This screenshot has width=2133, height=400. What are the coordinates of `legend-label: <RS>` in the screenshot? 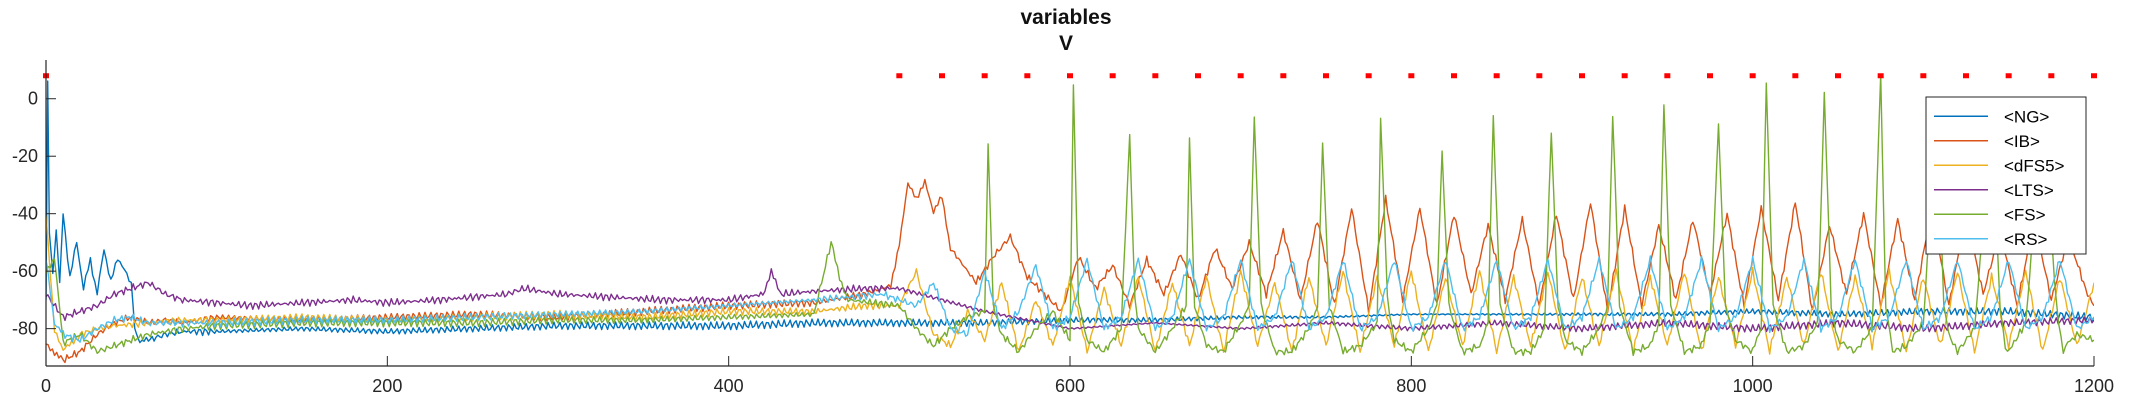 It's located at (2026, 239).